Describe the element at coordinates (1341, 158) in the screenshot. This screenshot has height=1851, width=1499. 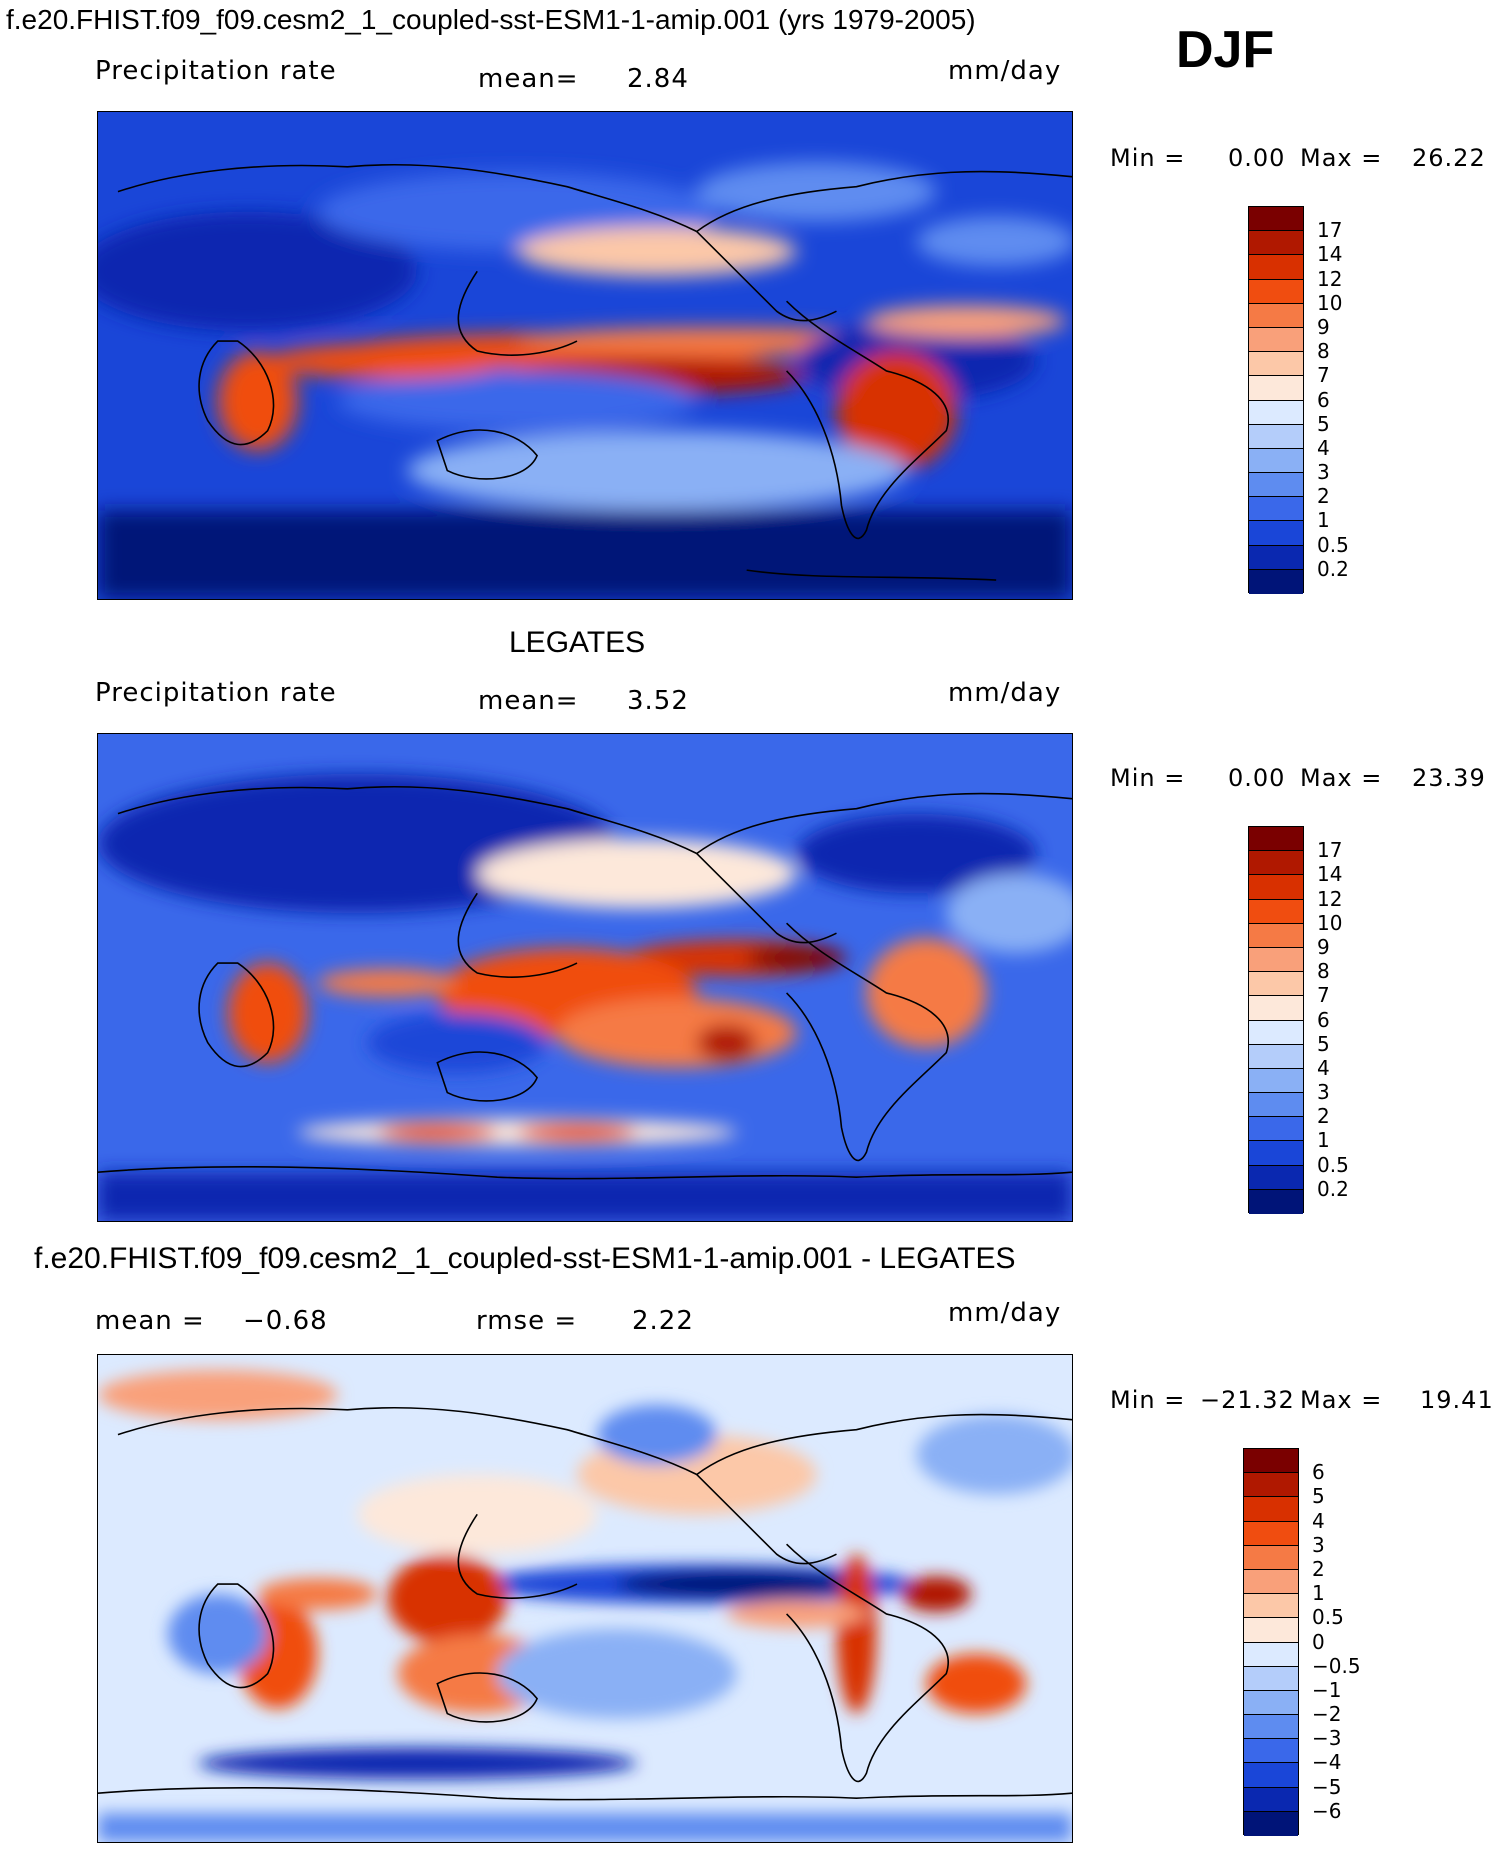
I see `panel1-max-label: Max =` at that location.